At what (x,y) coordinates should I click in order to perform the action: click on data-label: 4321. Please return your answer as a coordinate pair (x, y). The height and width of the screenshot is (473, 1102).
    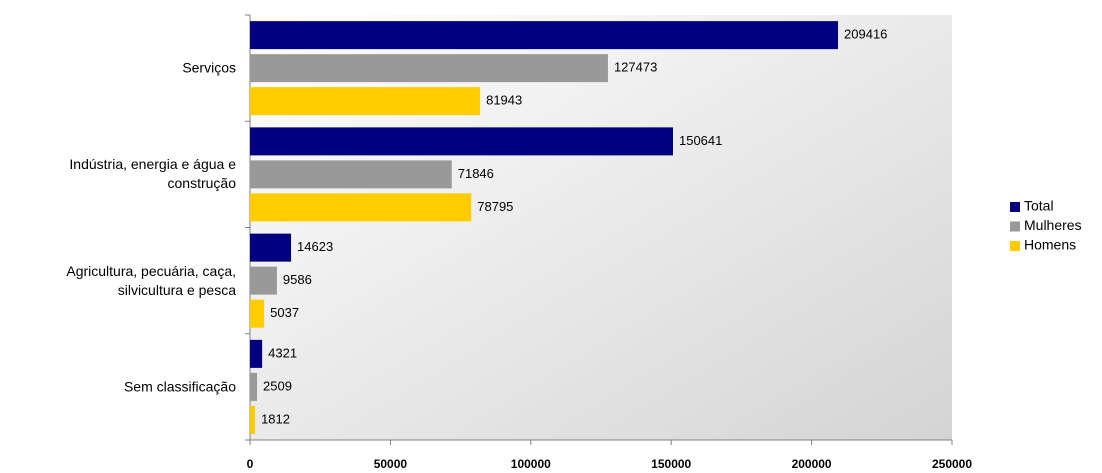
    Looking at the image, I should click on (282, 352).